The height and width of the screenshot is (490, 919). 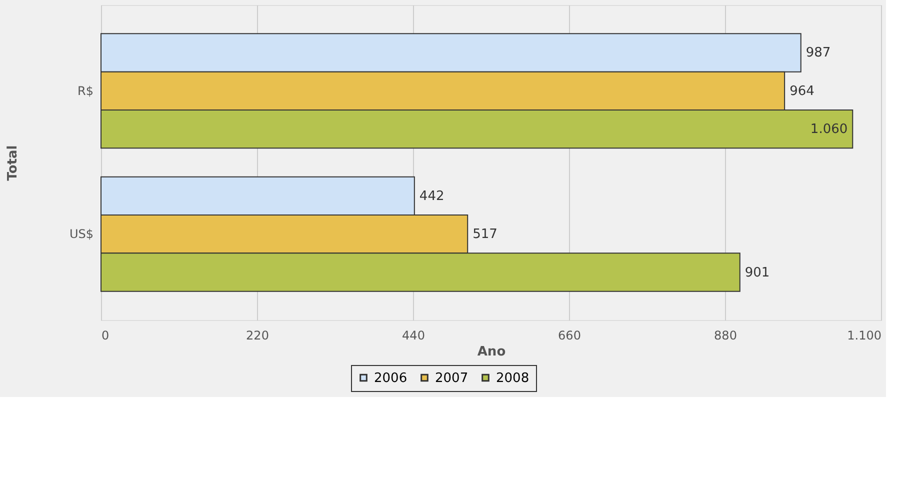 I want to click on legend-label: 2008, so click(x=513, y=378).